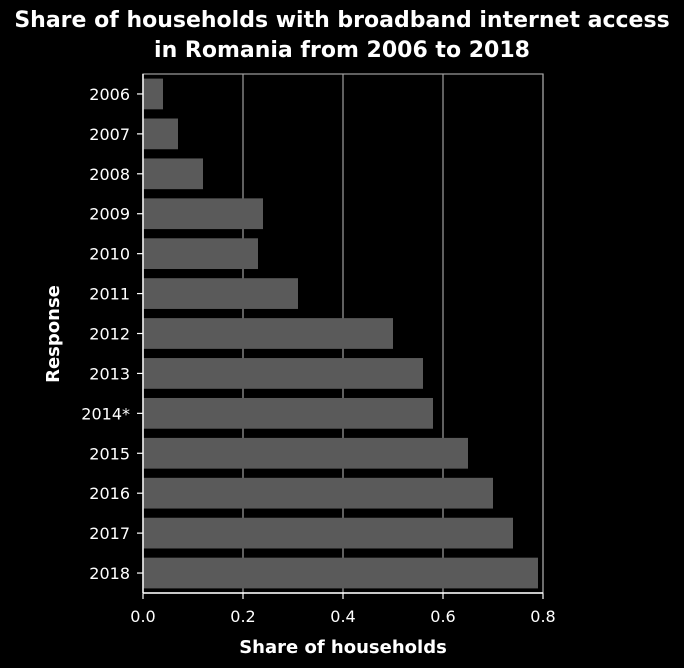 The width and height of the screenshot is (684, 668). Describe the element at coordinates (342, 616) in the screenshot. I see `x-tick-label: 0.4` at that location.